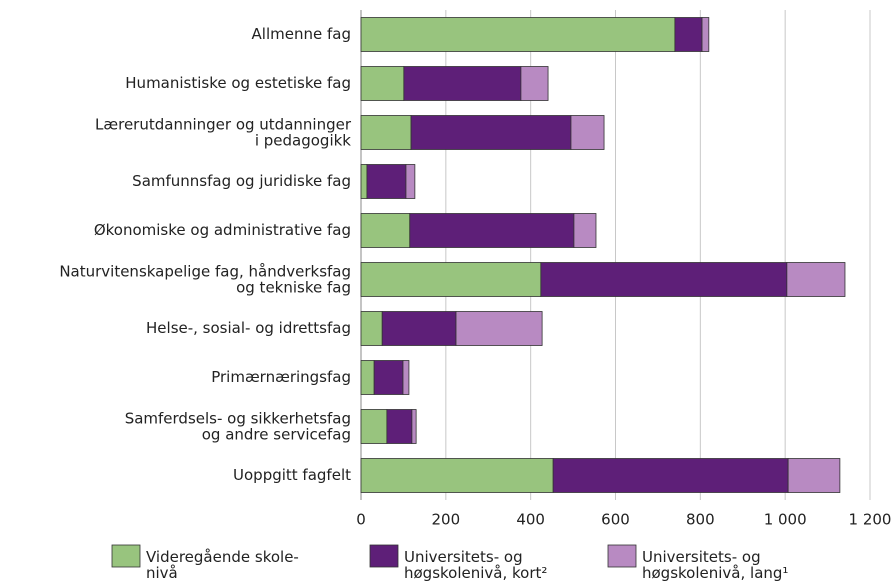  I want to click on y-tick-label: Helse-, sosial- og idrettsfag, so click(248, 328).